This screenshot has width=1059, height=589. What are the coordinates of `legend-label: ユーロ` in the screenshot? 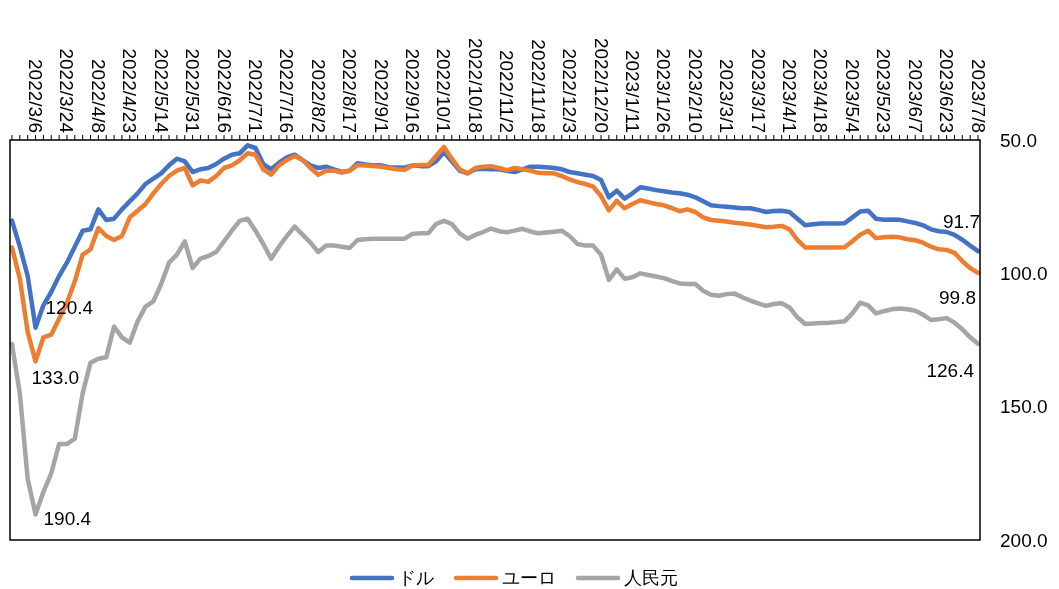 It's located at (529, 578).